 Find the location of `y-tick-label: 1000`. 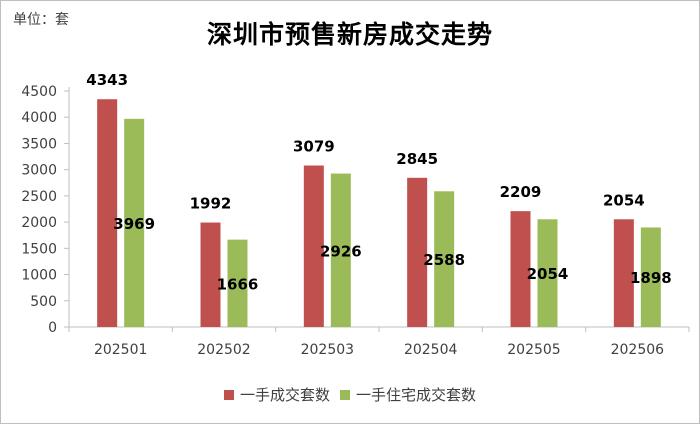

y-tick-label: 1000 is located at coordinates (39, 276).